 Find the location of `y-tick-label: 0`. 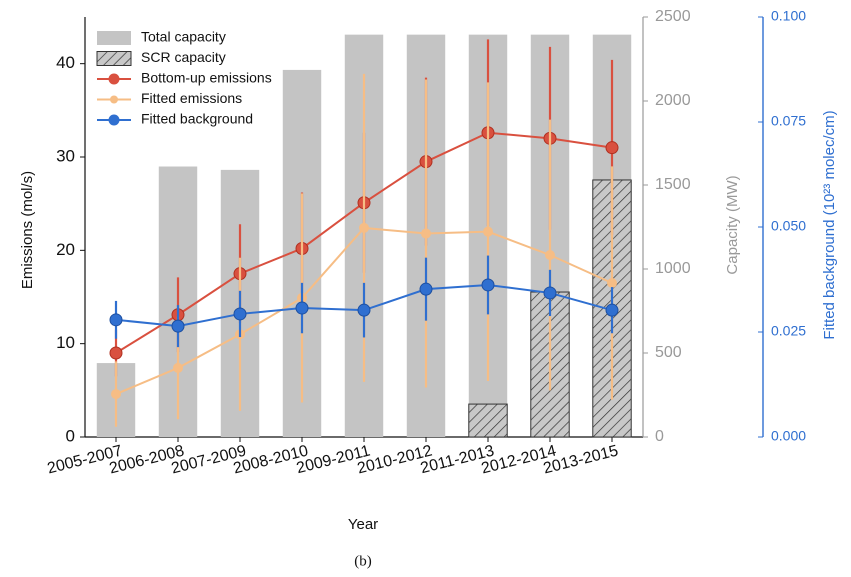

y-tick-label: 0 is located at coordinates (70, 435).